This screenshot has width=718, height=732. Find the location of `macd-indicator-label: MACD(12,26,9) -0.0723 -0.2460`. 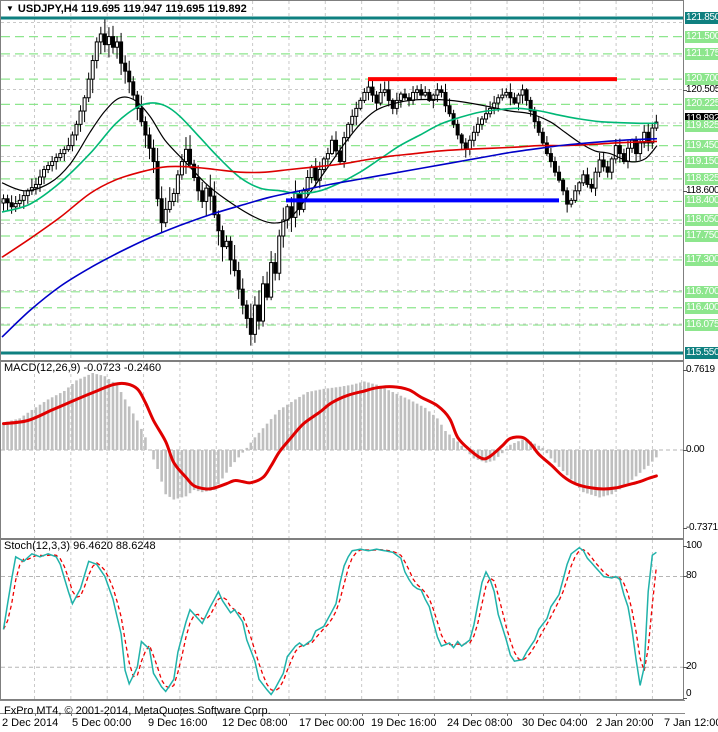

macd-indicator-label: MACD(12,26,9) -0.0723 -0.2460 is located at coordinates (83, 368).